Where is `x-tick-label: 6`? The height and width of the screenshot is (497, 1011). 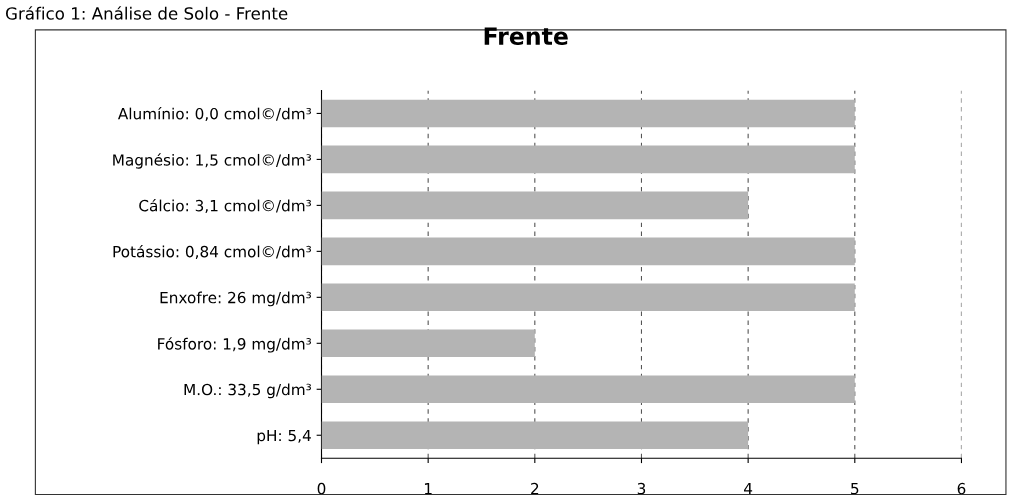
x-tick-label: 6 is located at coordinates (961, 488).